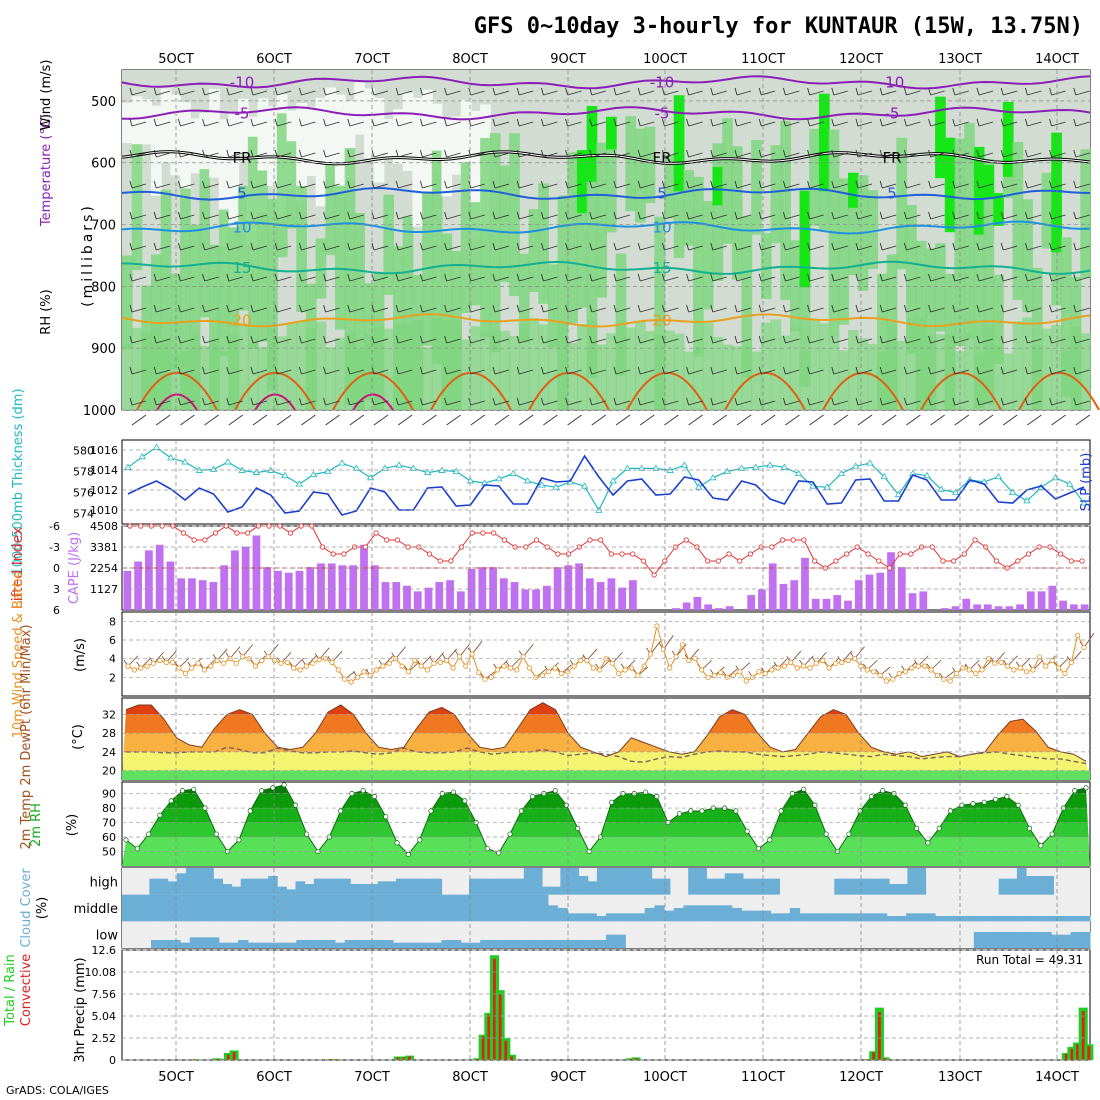 This screenshot has height=1100, width=1100. I want to click on x-tick-top: 5OCT, so click(176, 59).